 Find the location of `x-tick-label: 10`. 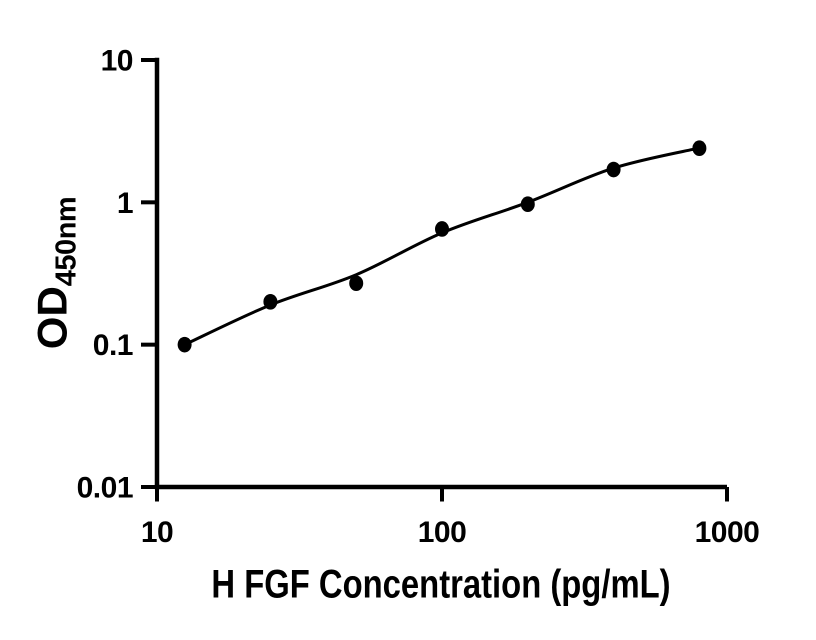

x-tick-label: 10 is located at coordinates (157, 532).